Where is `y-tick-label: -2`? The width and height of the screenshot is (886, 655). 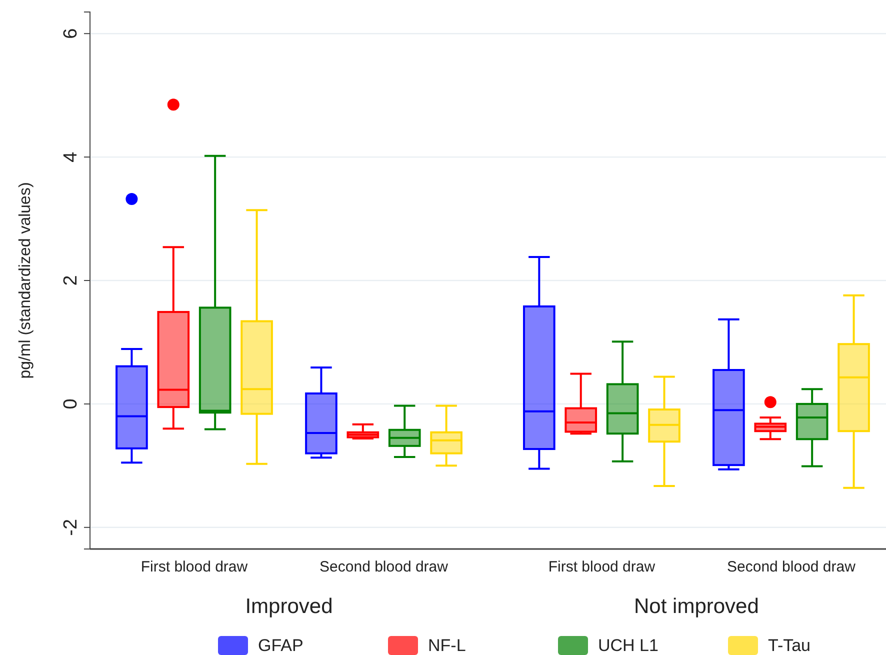
y-tick-label: -2 is located at coordinates (71, 527).